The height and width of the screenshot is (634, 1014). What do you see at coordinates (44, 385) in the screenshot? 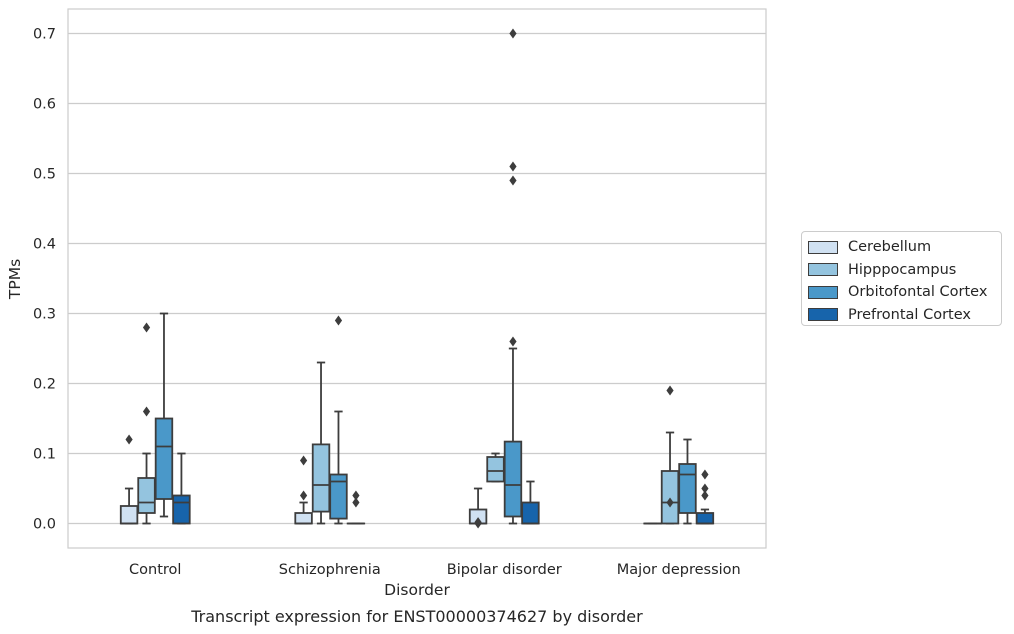
I see `y-tick-label: 0.2` at bounding box center [44, 385].